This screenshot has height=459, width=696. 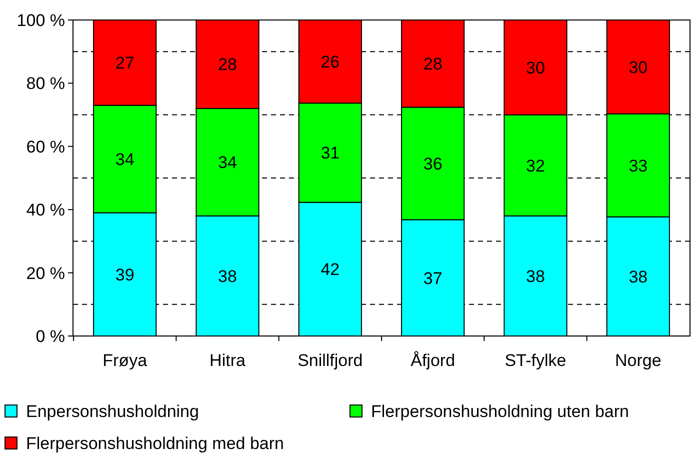 What do you see at coordinates (45, 84) in the screenshot?
I see `y-tick-label: 80 %` at bounding box center [45, 84].